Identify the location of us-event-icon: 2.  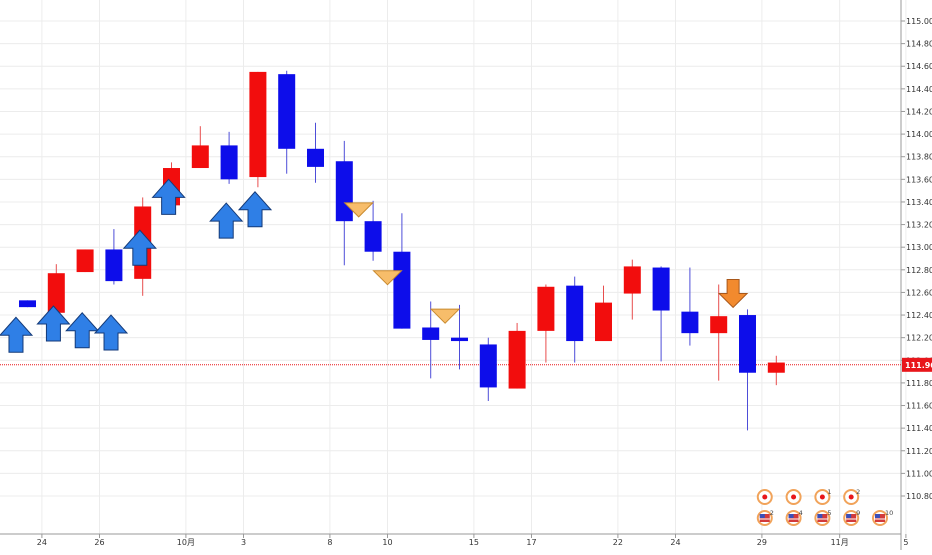
(765, 517).